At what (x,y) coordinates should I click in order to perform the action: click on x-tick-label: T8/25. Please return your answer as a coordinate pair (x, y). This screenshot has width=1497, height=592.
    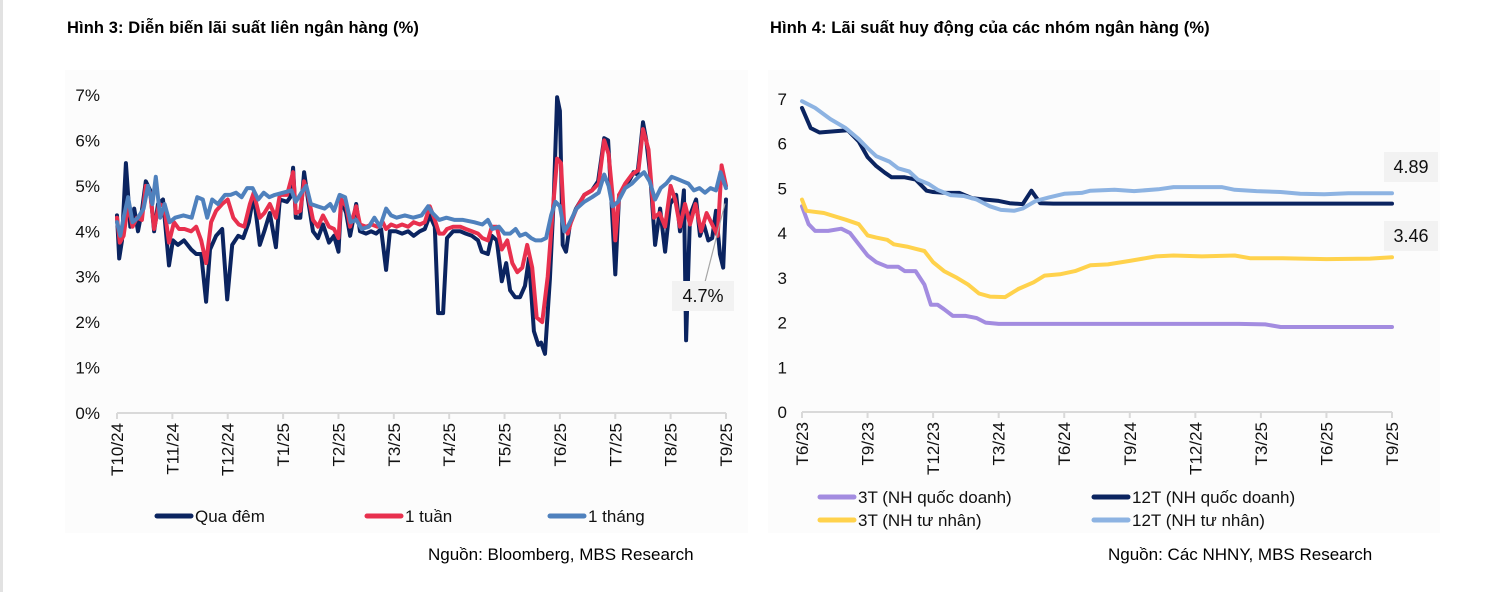
    Looking at the image, I should click on (671, 444).